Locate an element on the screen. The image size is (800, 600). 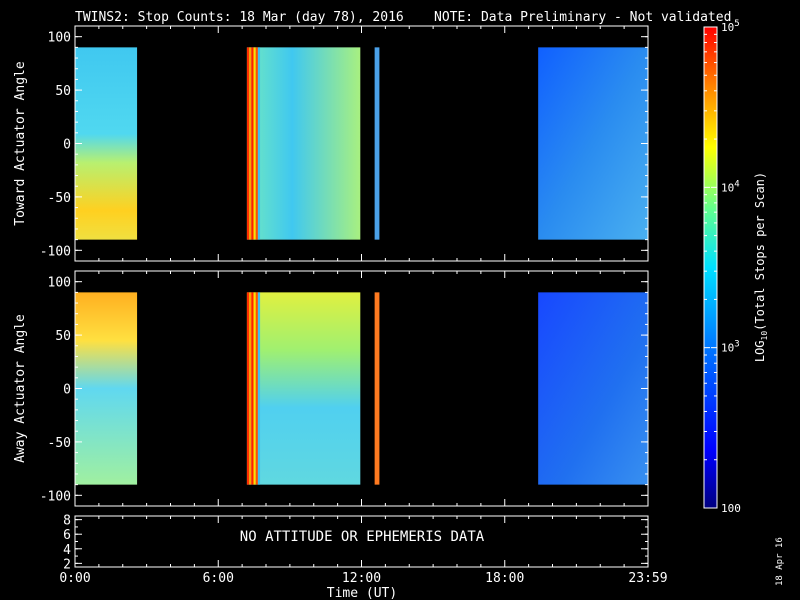
x-tick-label: 6:00 is located at coordinates (218, 578).